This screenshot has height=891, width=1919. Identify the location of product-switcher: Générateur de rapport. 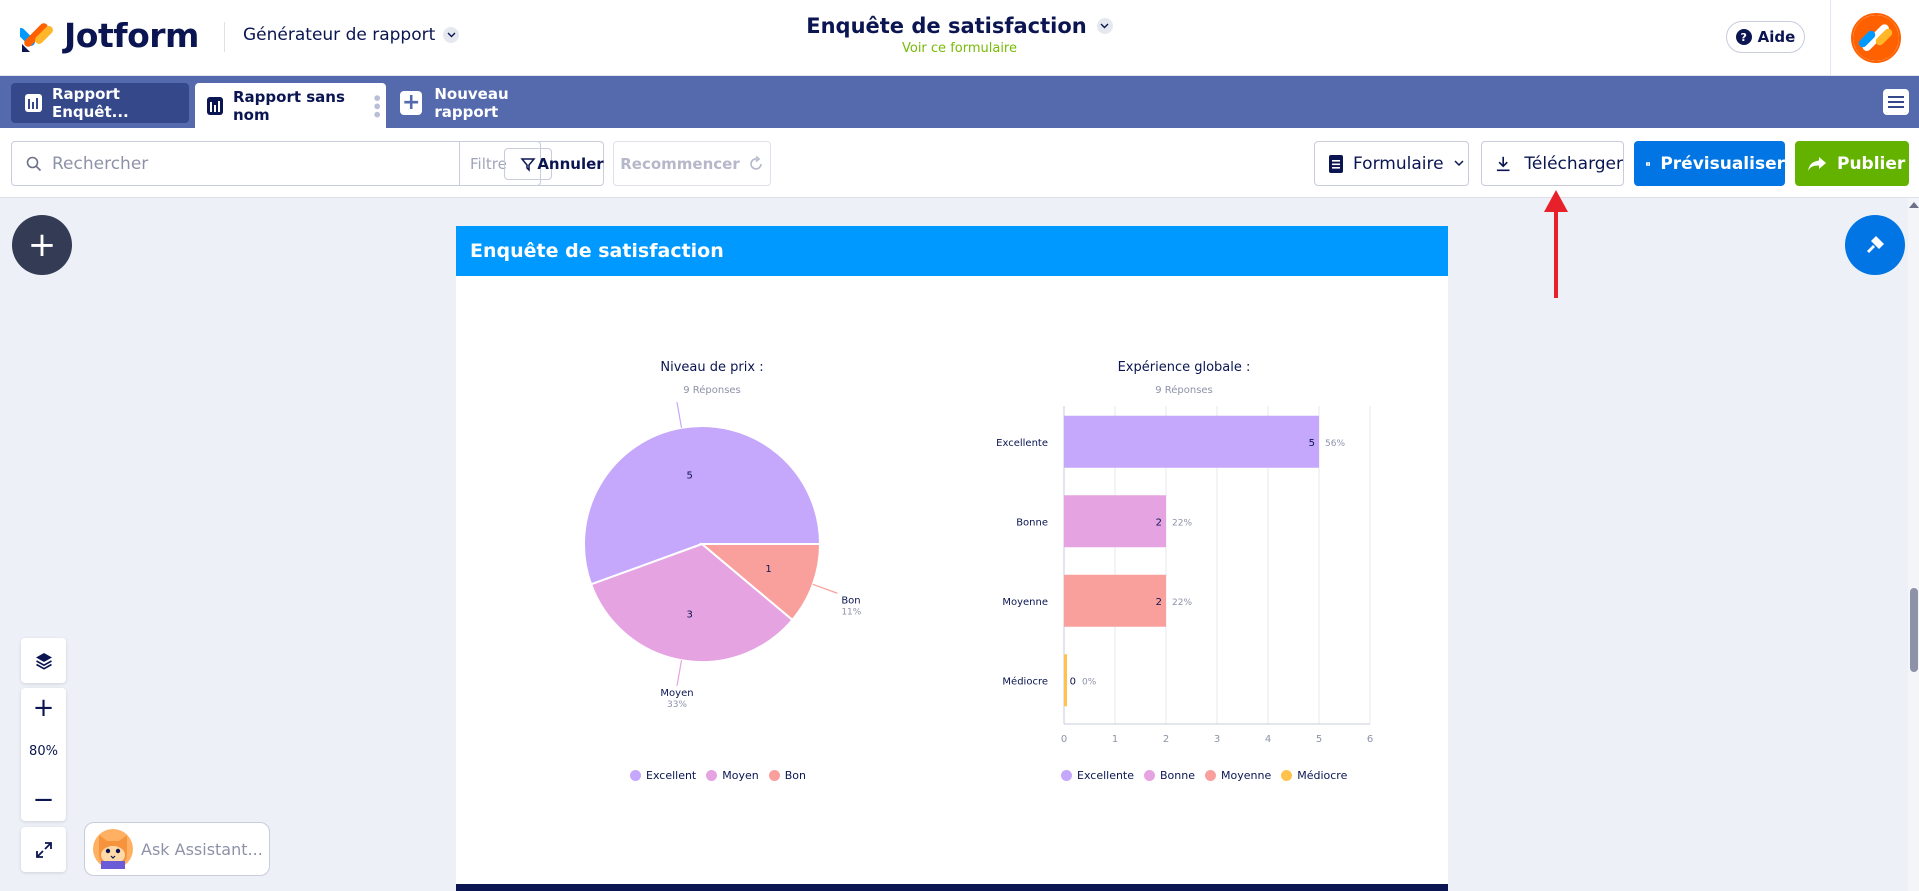
(351, 35).